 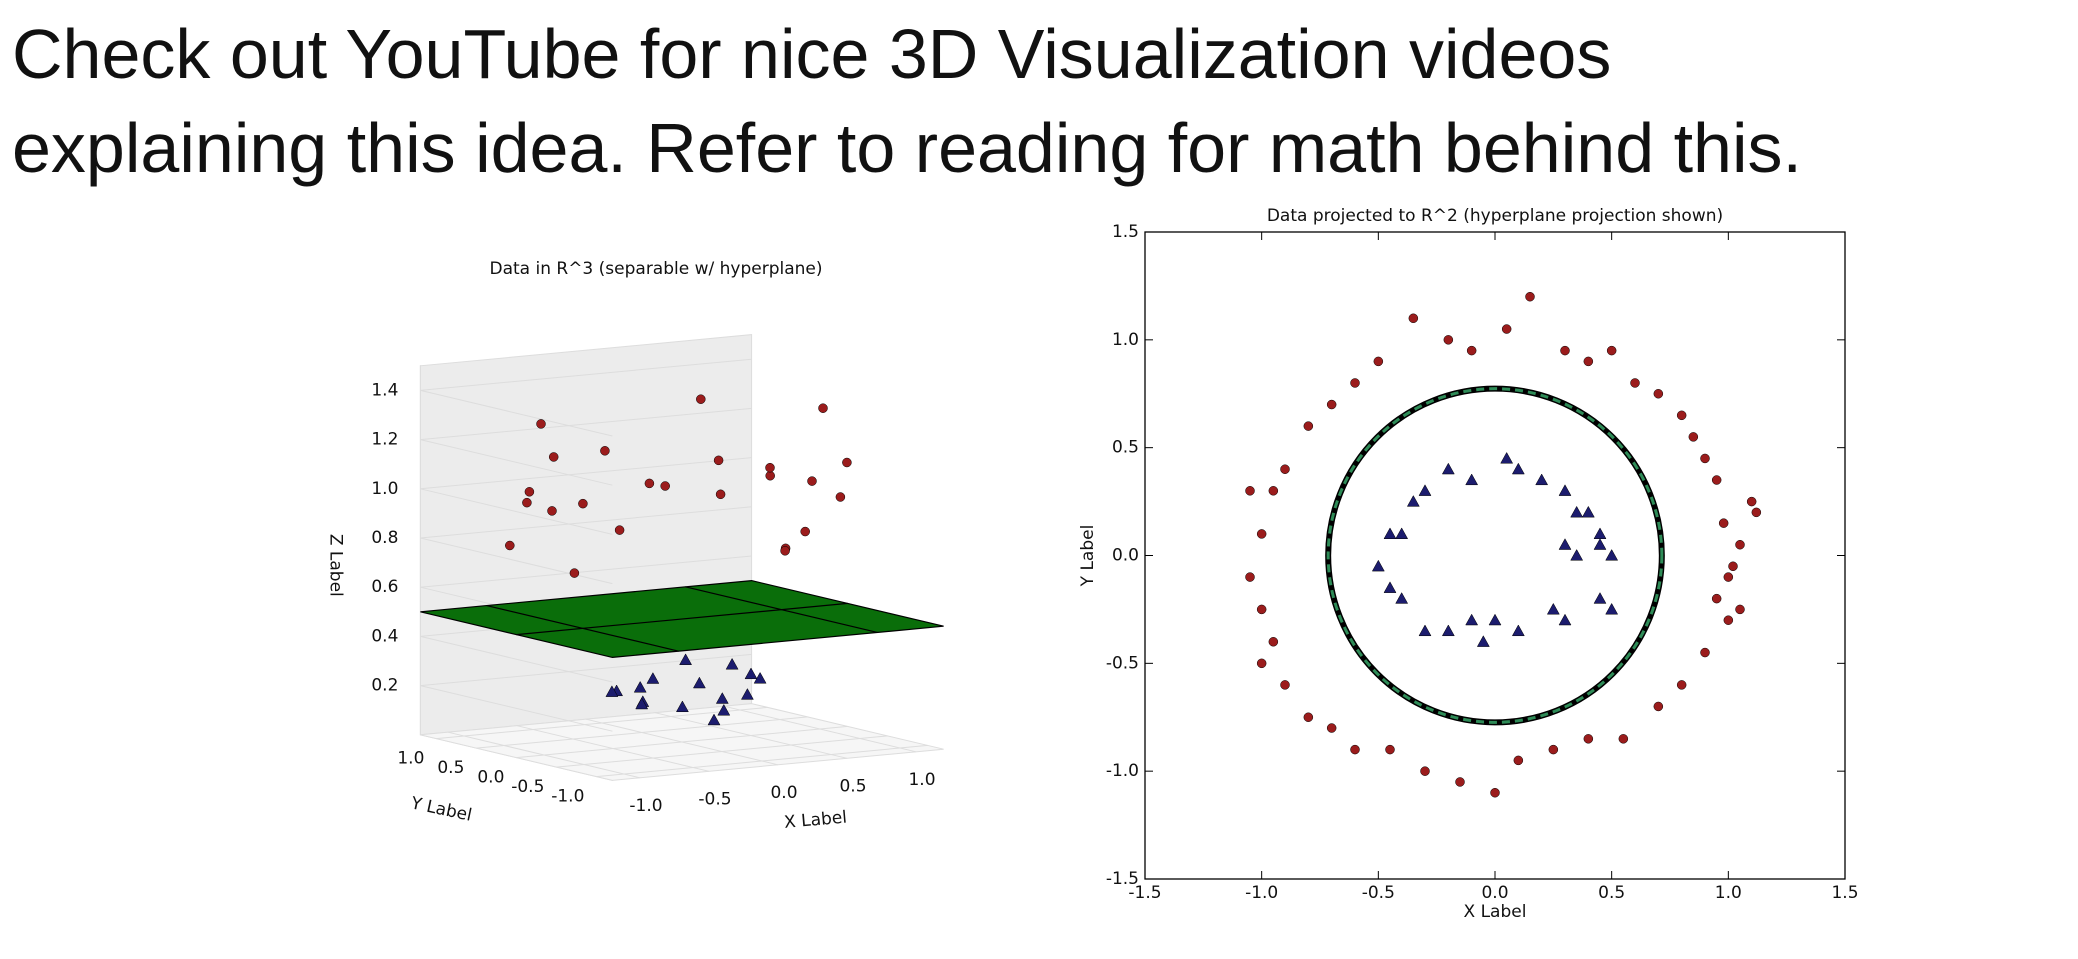 I want to click on x-axis-label: X Label, so click(x=1495, y=912).